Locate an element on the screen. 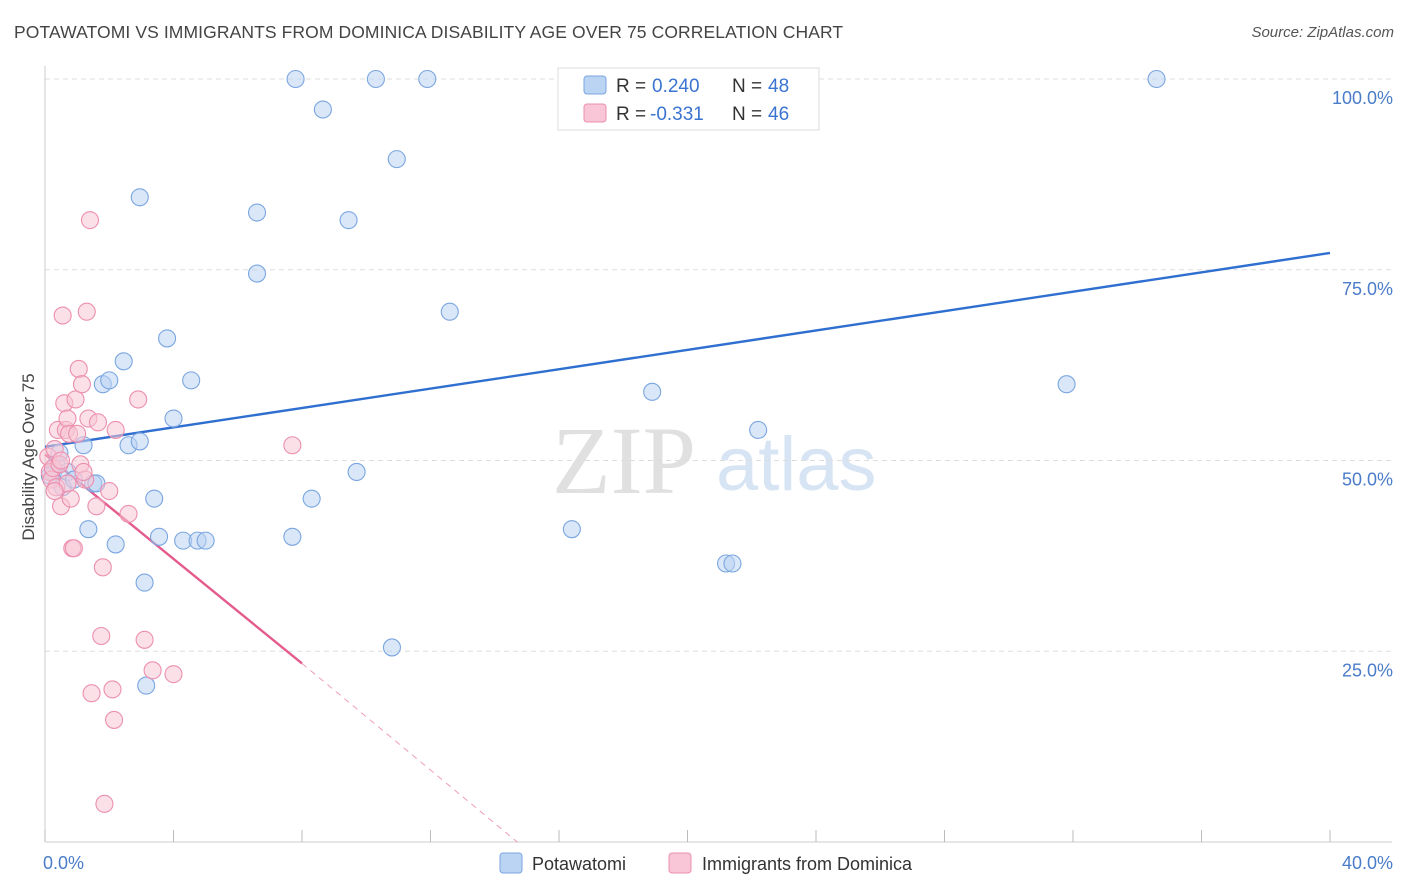 This screenshot has height=892, width=1406. y-tick-label: 100.0% is located at coordinates (1362, 98).